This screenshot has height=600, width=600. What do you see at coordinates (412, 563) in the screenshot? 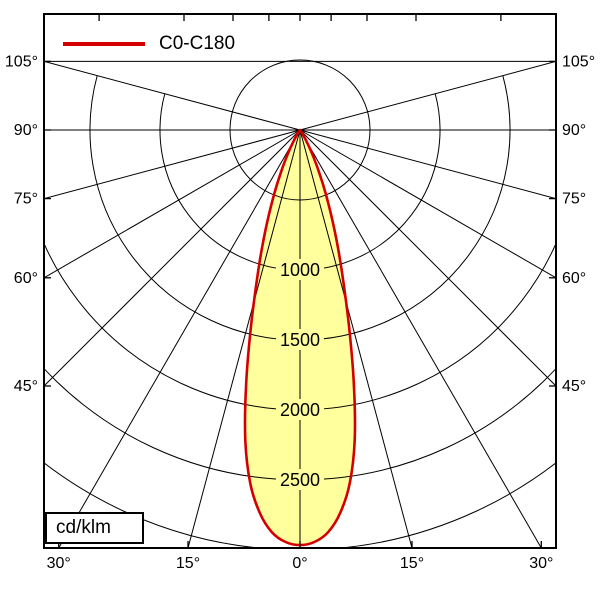
I see `angle-label-bottom-3: 15°` at bounding box center [412, 563].